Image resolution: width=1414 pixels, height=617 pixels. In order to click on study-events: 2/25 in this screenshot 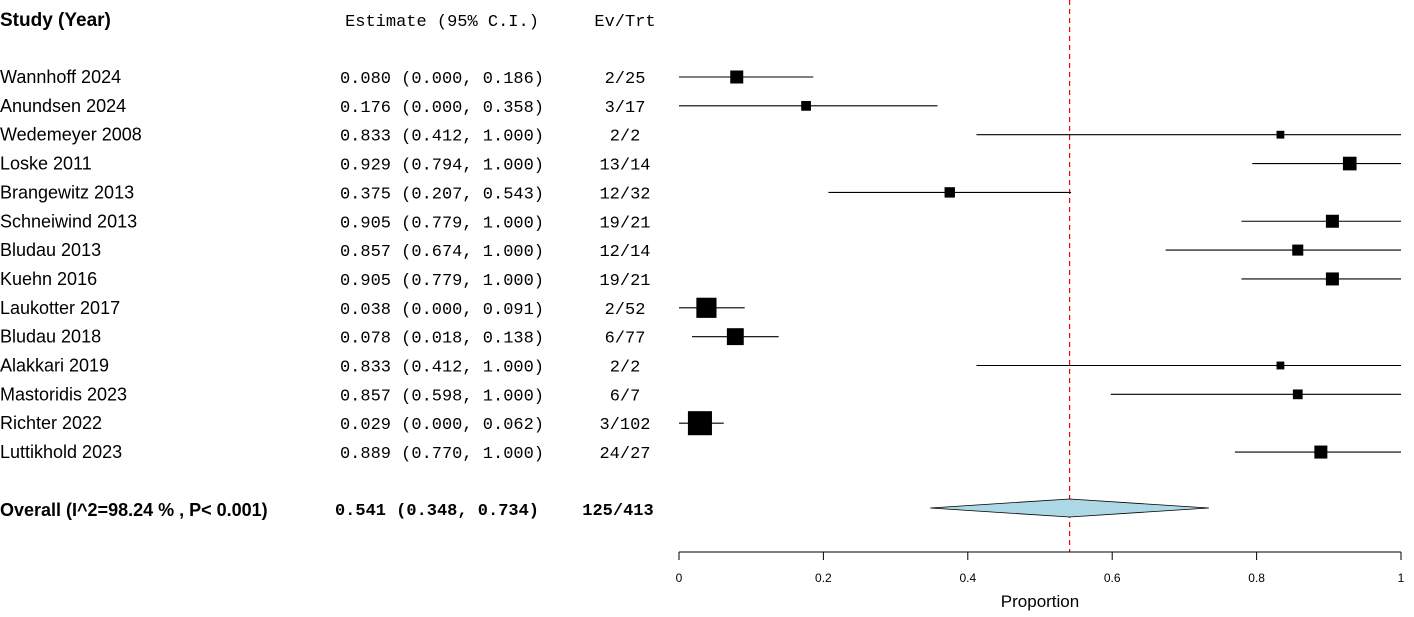, I will do `click(625, 79)`.